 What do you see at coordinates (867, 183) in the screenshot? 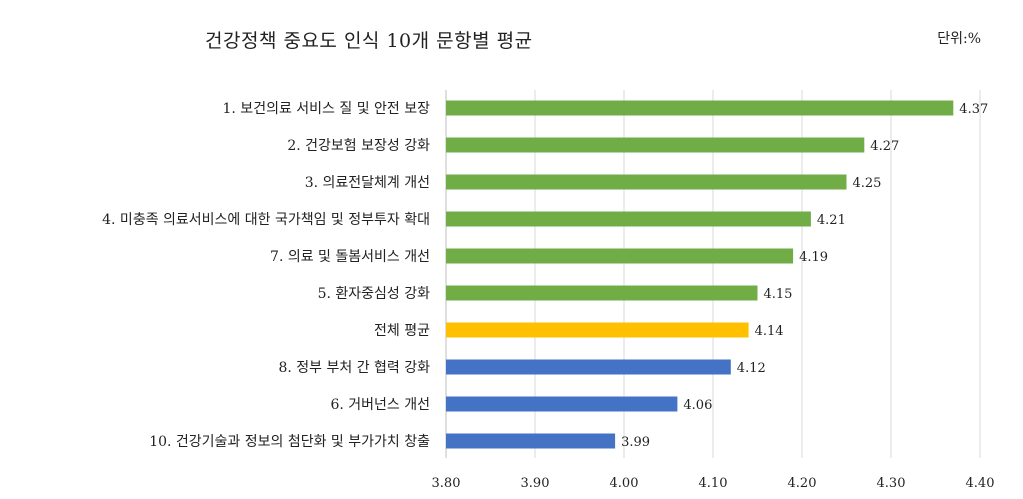
I see `value-label: 4.25` at bounding box center [867, 183].